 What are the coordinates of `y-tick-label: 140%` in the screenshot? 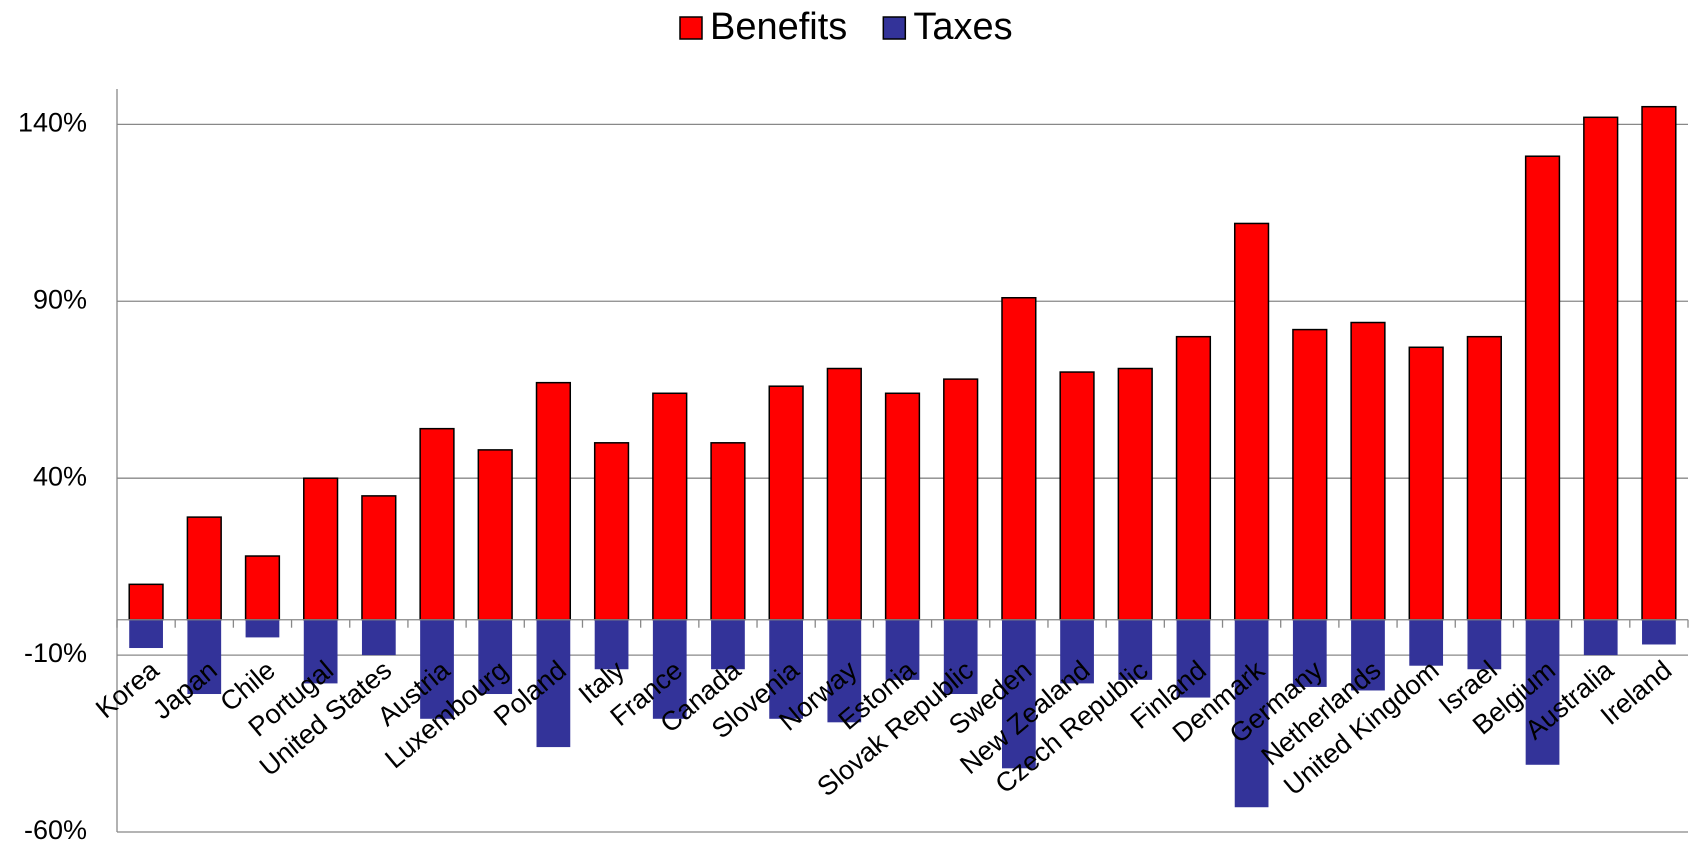 It's located at (52, 123).